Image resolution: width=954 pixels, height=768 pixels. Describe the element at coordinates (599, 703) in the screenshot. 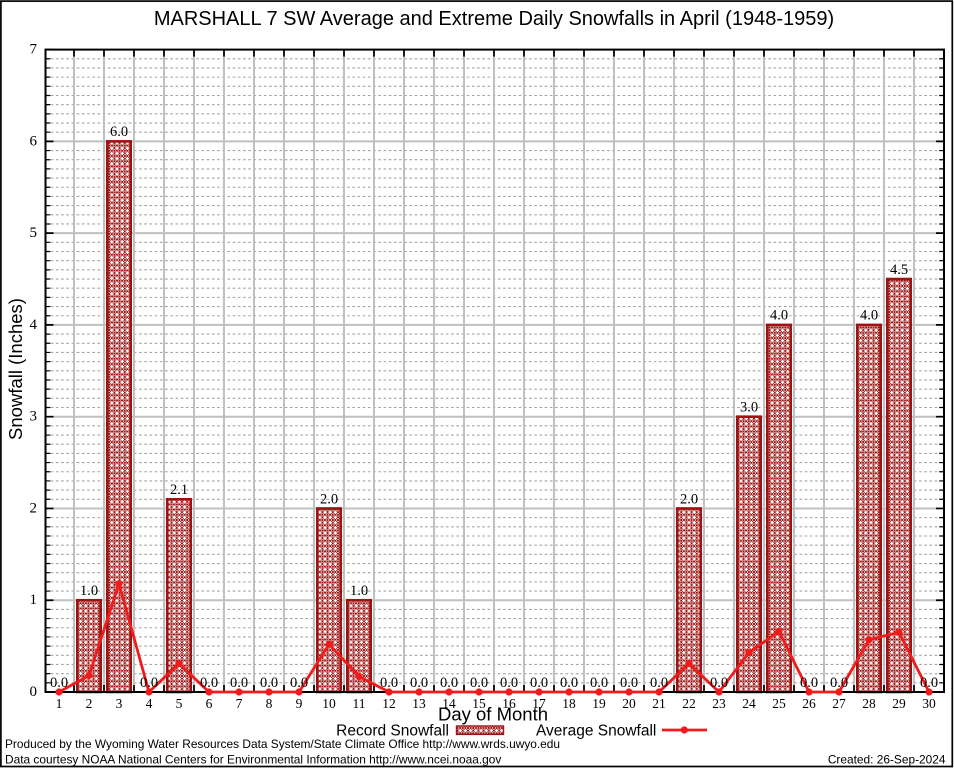

I see `svg-text: 19` at that location.